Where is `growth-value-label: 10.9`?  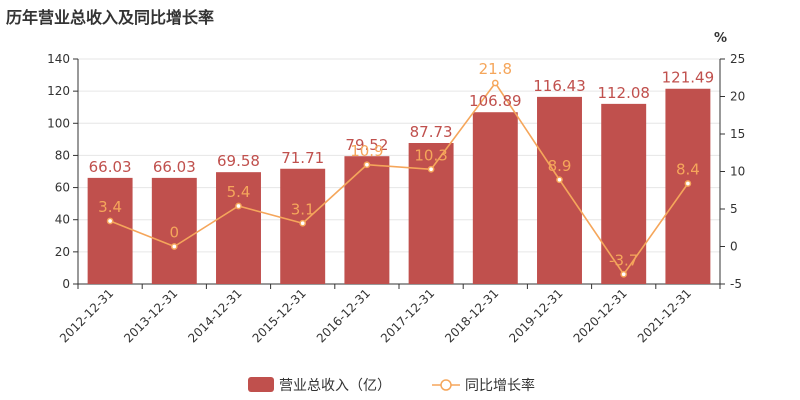
growth-value-label: 10.9 is located at coordinates (366, 151).